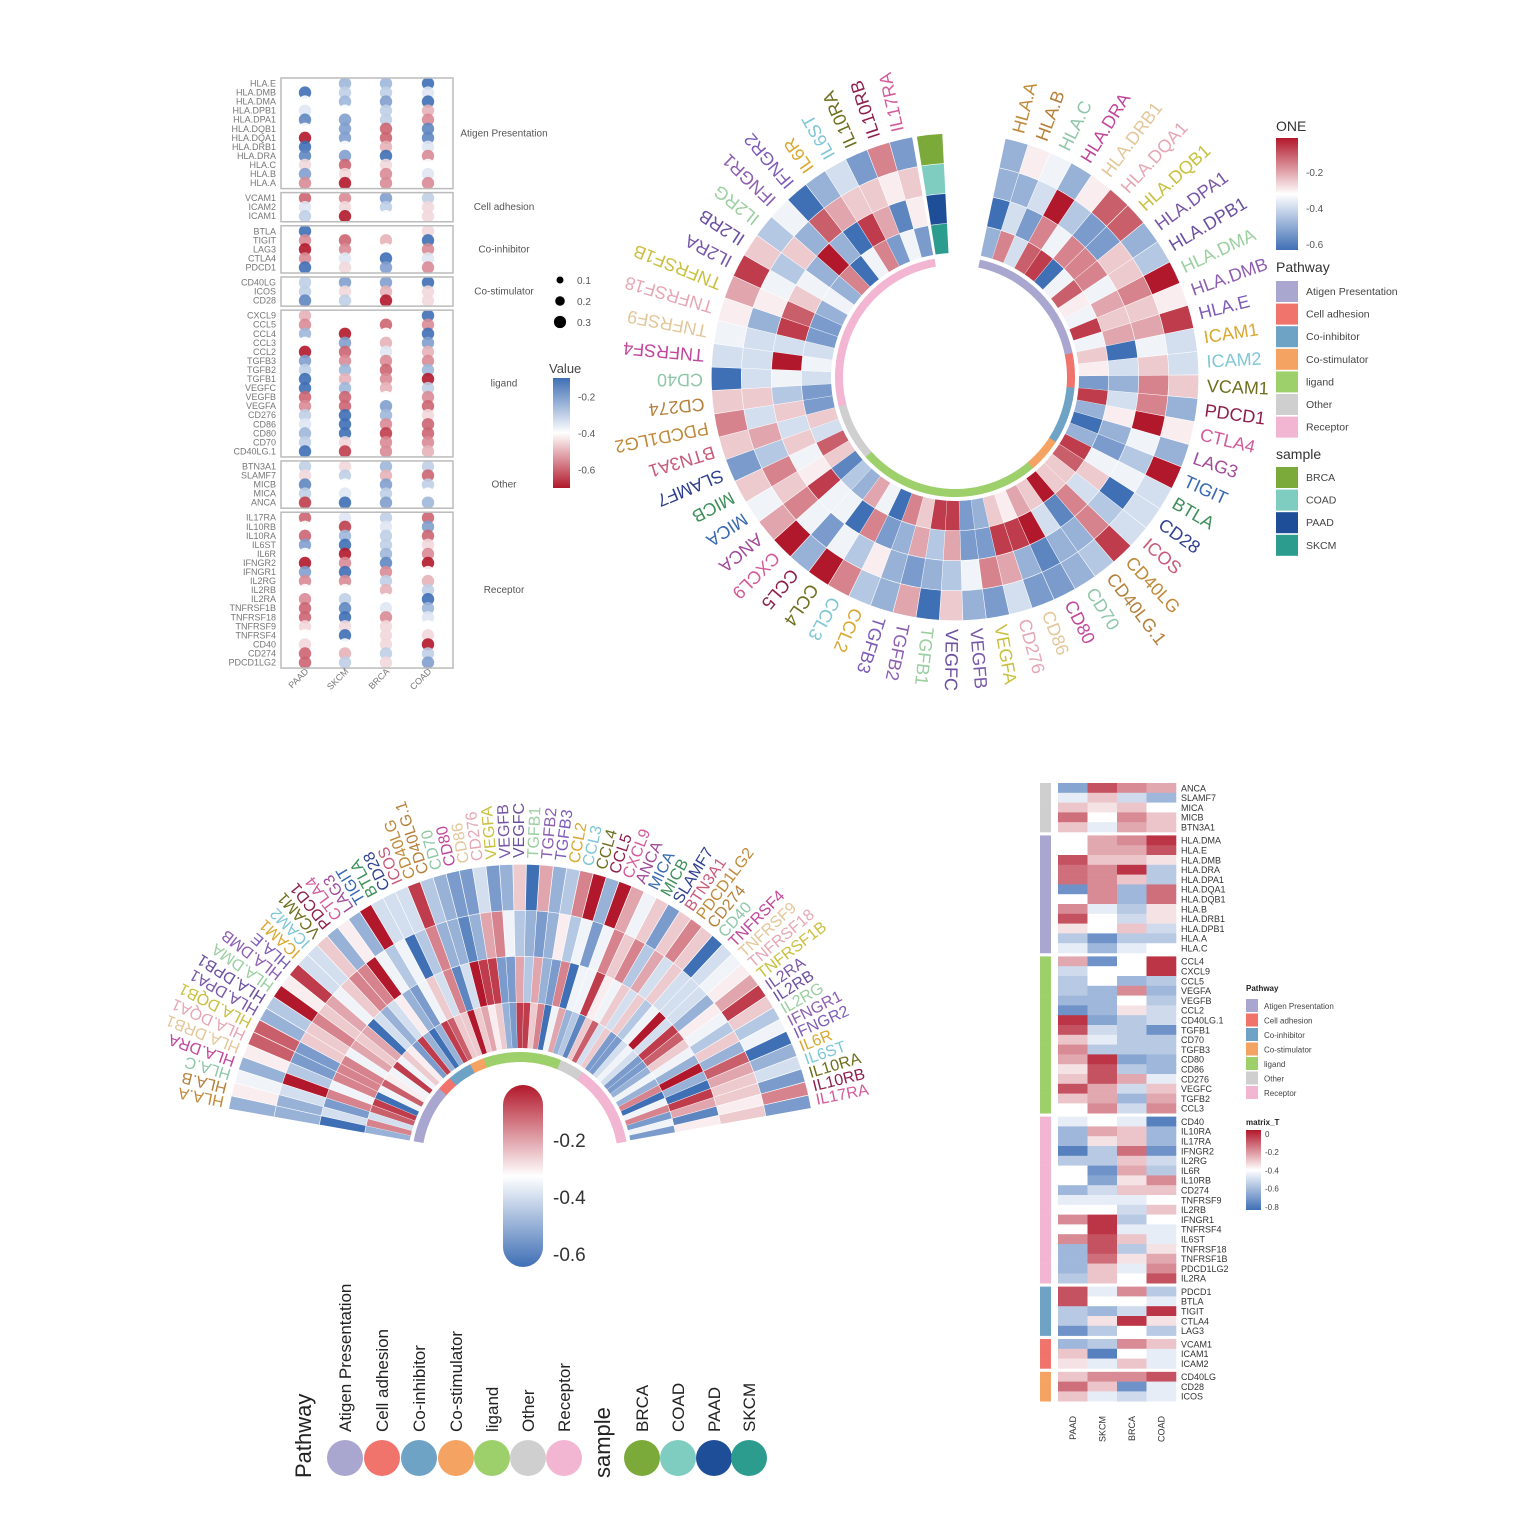 The height and width of the screenshot is (1538, 1538). What do you see at coordinates (1234, 414) in the screenshot?
I see `gene-label: PDCD1` at bounding box center [1234, 414].